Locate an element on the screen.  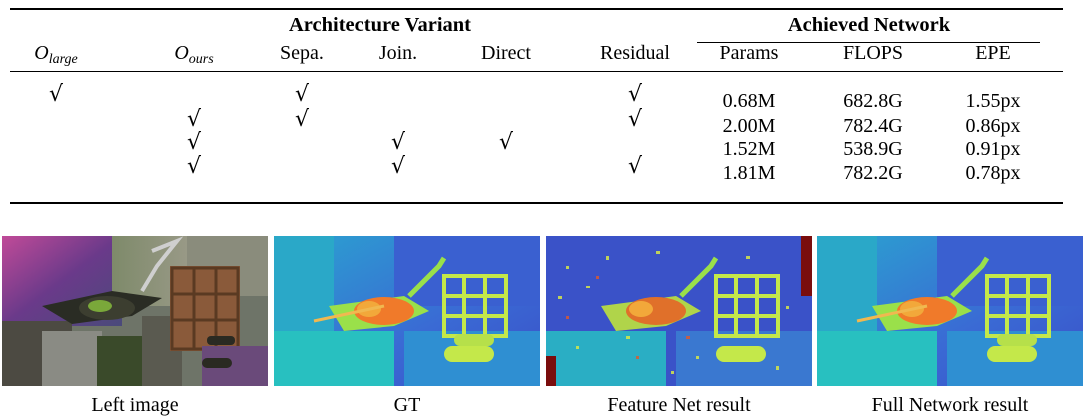
left-image-scene is located at coordinates (135, 311).